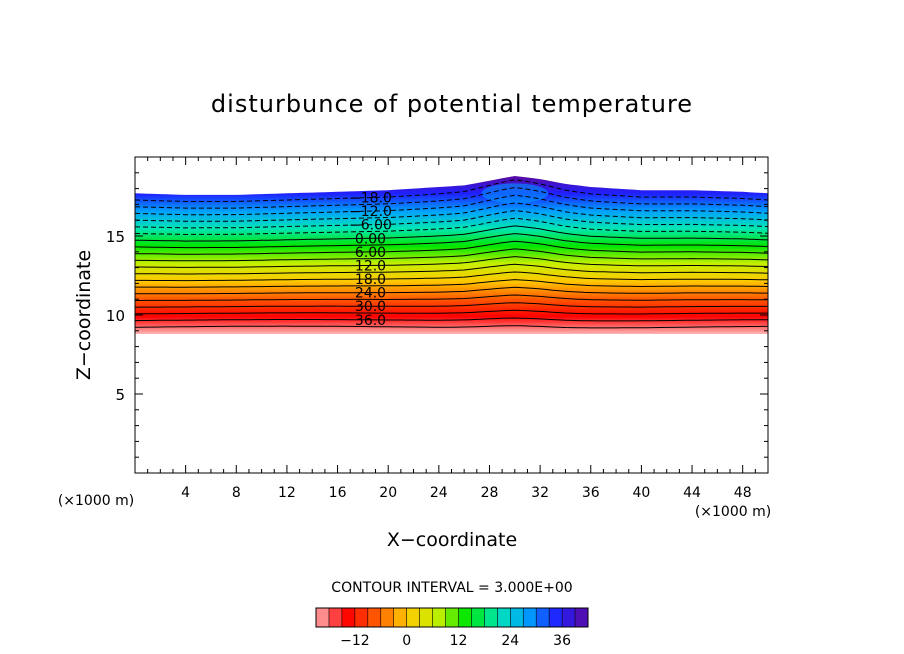 The height and width of the screenshot is (654, 904). What do you see at coordinates (466, 493) in the screenshot?
I see `x-tick-labels: 4 8 12 16 20 24 28 32 36 40 44 48` at bounding box center [466, 493].